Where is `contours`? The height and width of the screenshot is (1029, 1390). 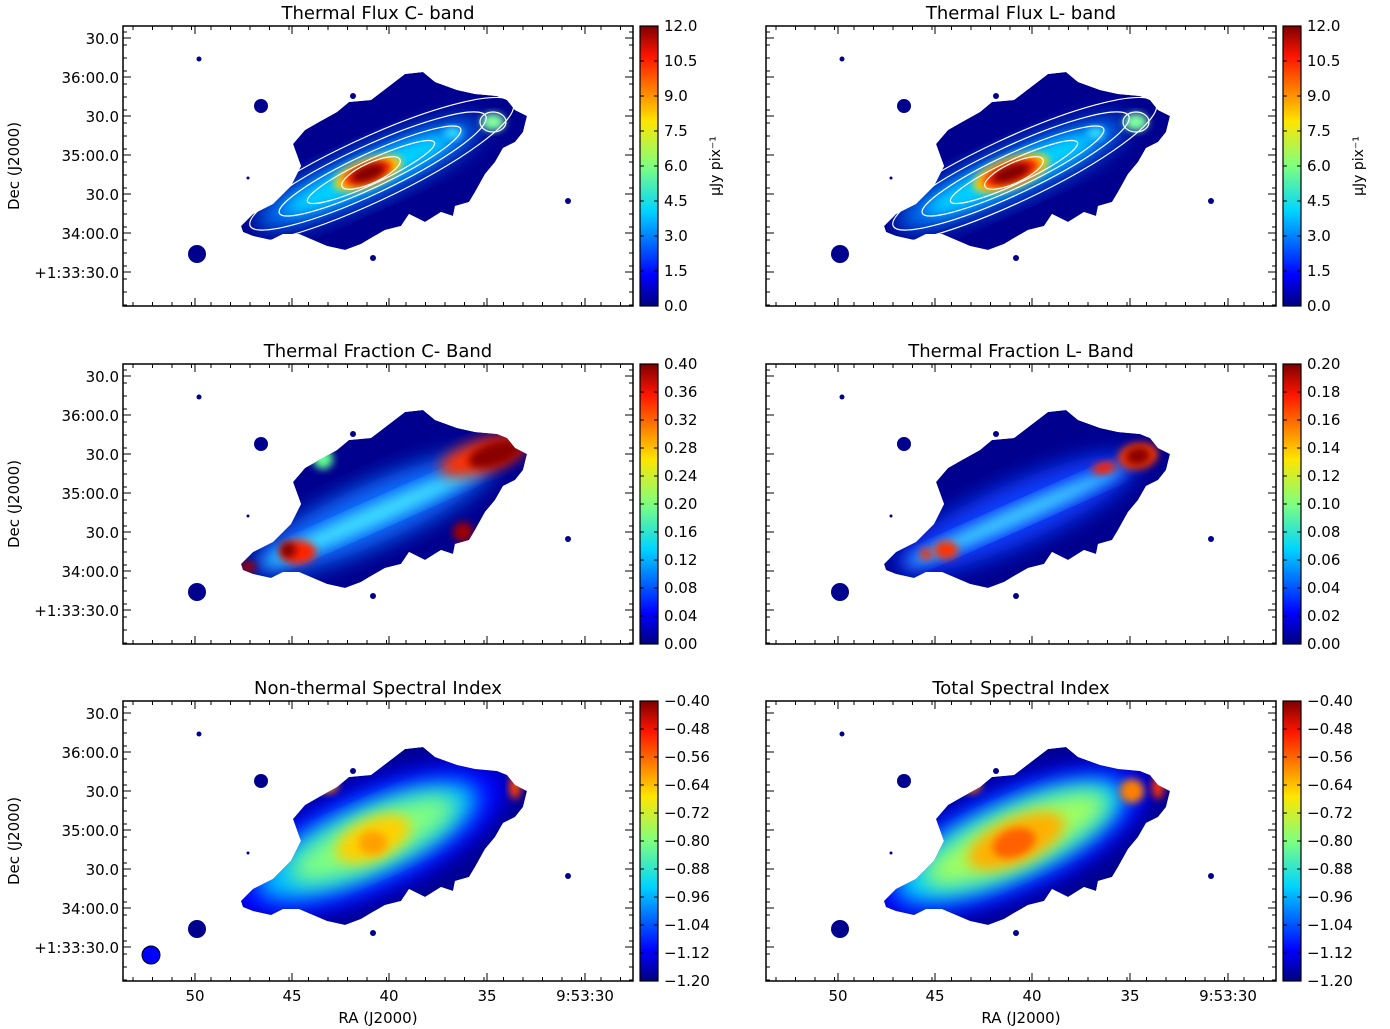 contours is located at coordinates (368, 171).